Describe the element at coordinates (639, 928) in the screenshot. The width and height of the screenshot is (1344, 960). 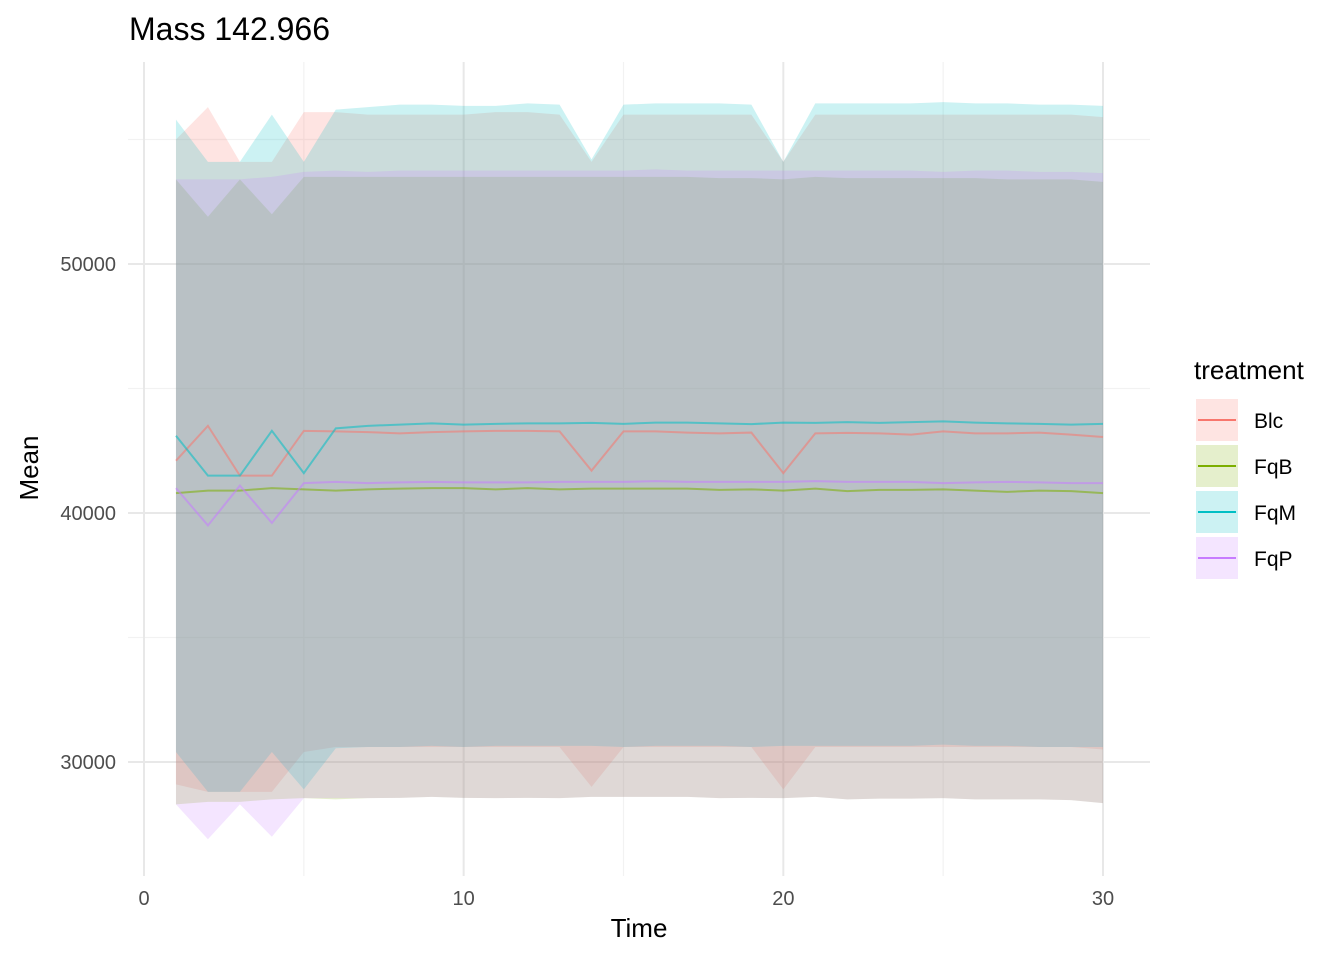
I see `x-axis-label: Time` at that location.